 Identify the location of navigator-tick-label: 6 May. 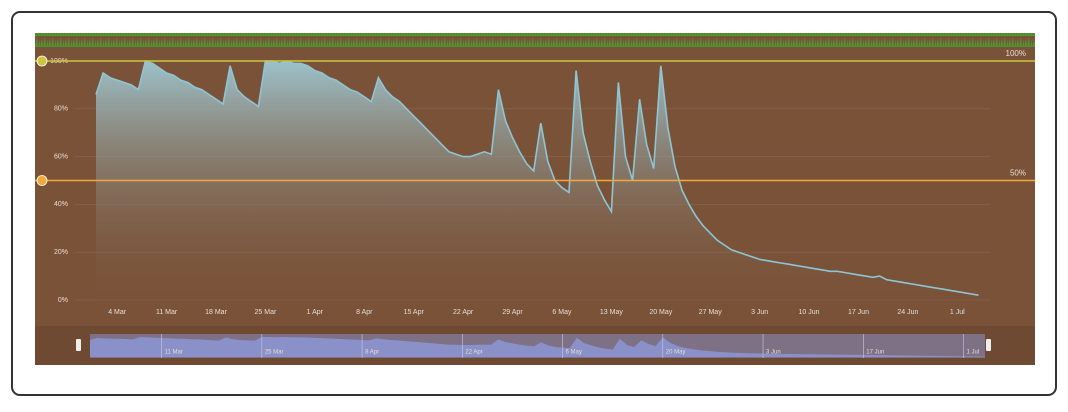
(574, 353).